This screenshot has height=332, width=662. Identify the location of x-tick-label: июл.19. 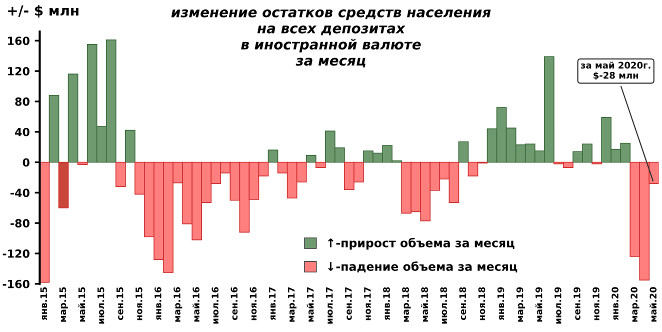
(558, 305).